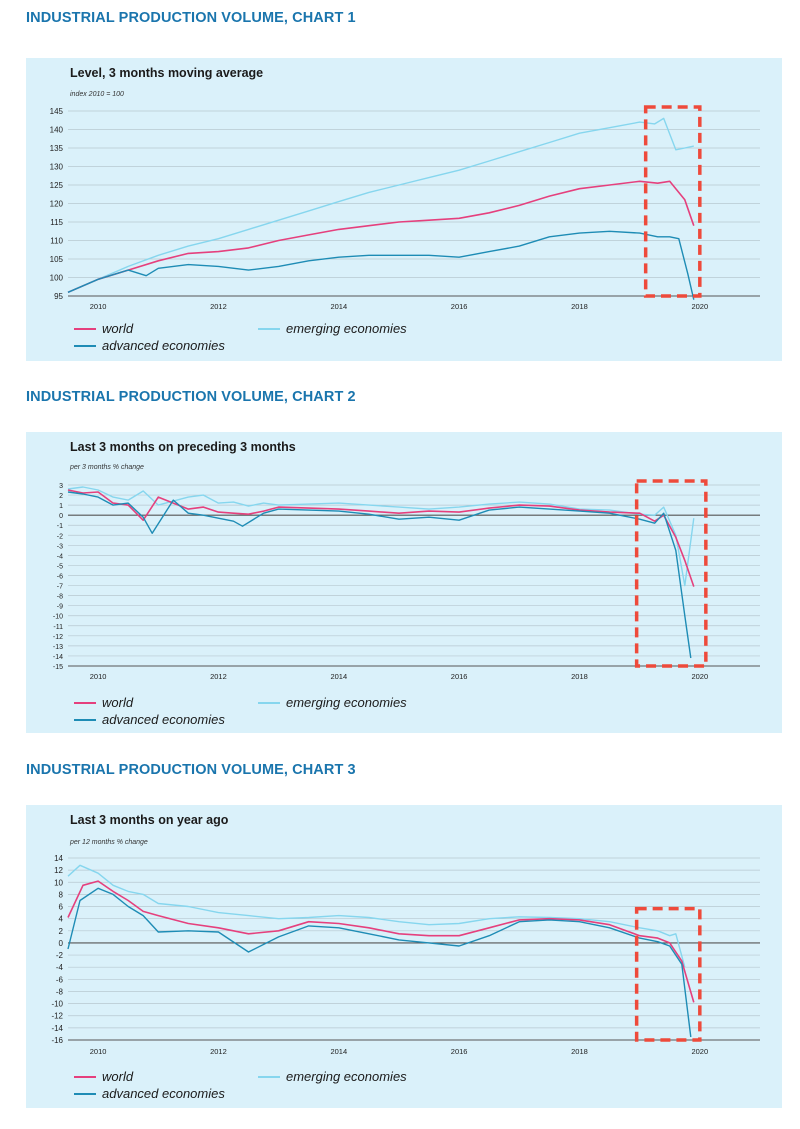 Image resolution: width=800 pixels, height=1129 pixels. Describe the element at coordinates (58, 647) in the screenshot. I see `y-tick-label: -13` at that location.